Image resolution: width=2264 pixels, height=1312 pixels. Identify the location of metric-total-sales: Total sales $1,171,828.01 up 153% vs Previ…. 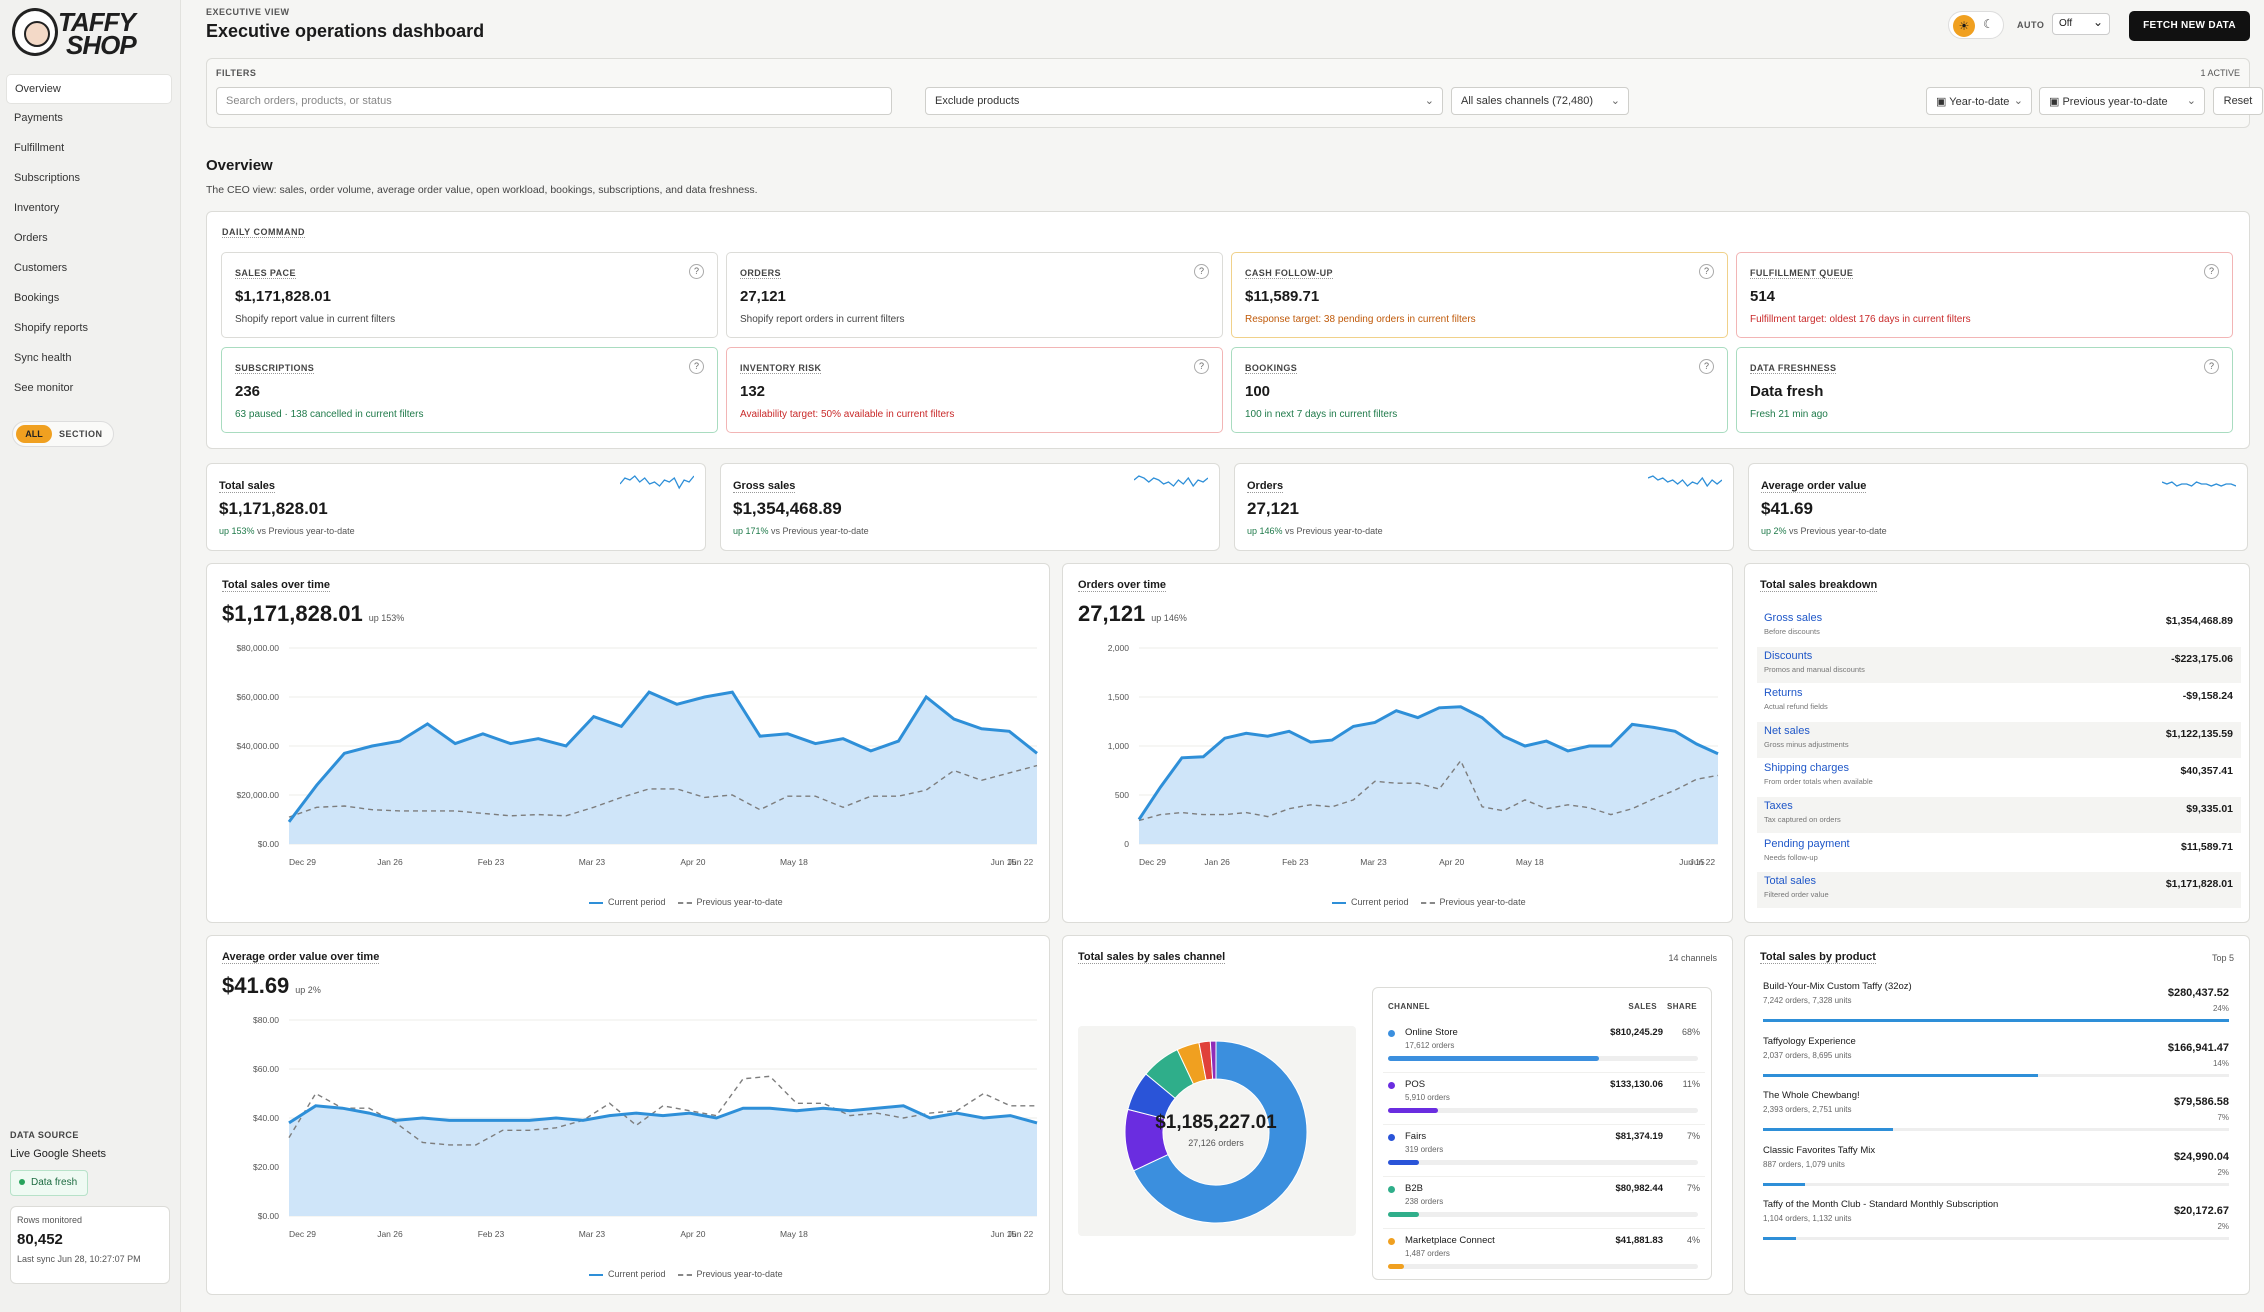
(456, 507).